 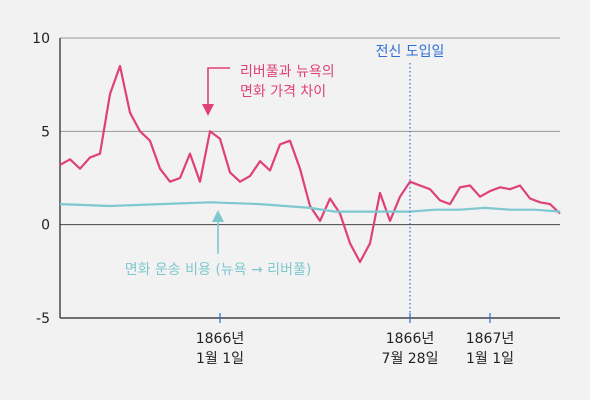 I want to click on price-gap-label: 리버풀과 뉴욕의, so click(x=287, y=72).